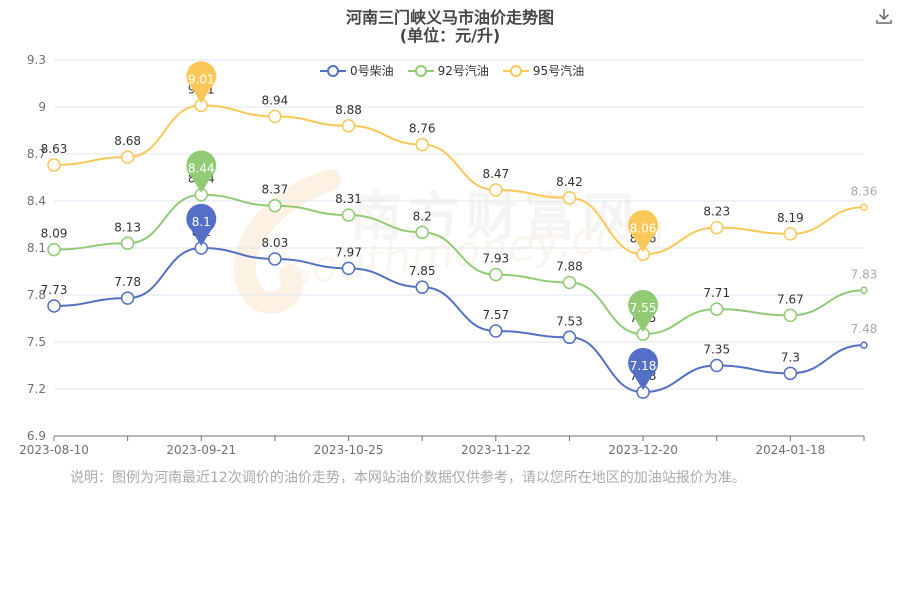  I want to click on data-label: 8.88, so click(348, 110).